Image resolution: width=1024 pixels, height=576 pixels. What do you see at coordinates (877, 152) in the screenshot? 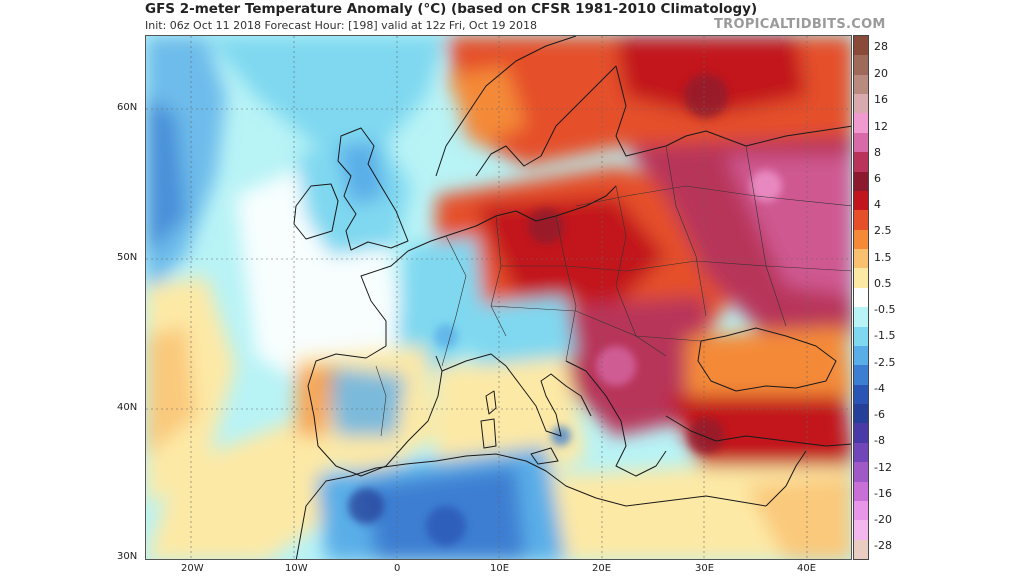
I see `colorbar-label: 8` at bounding box center [877, 152].